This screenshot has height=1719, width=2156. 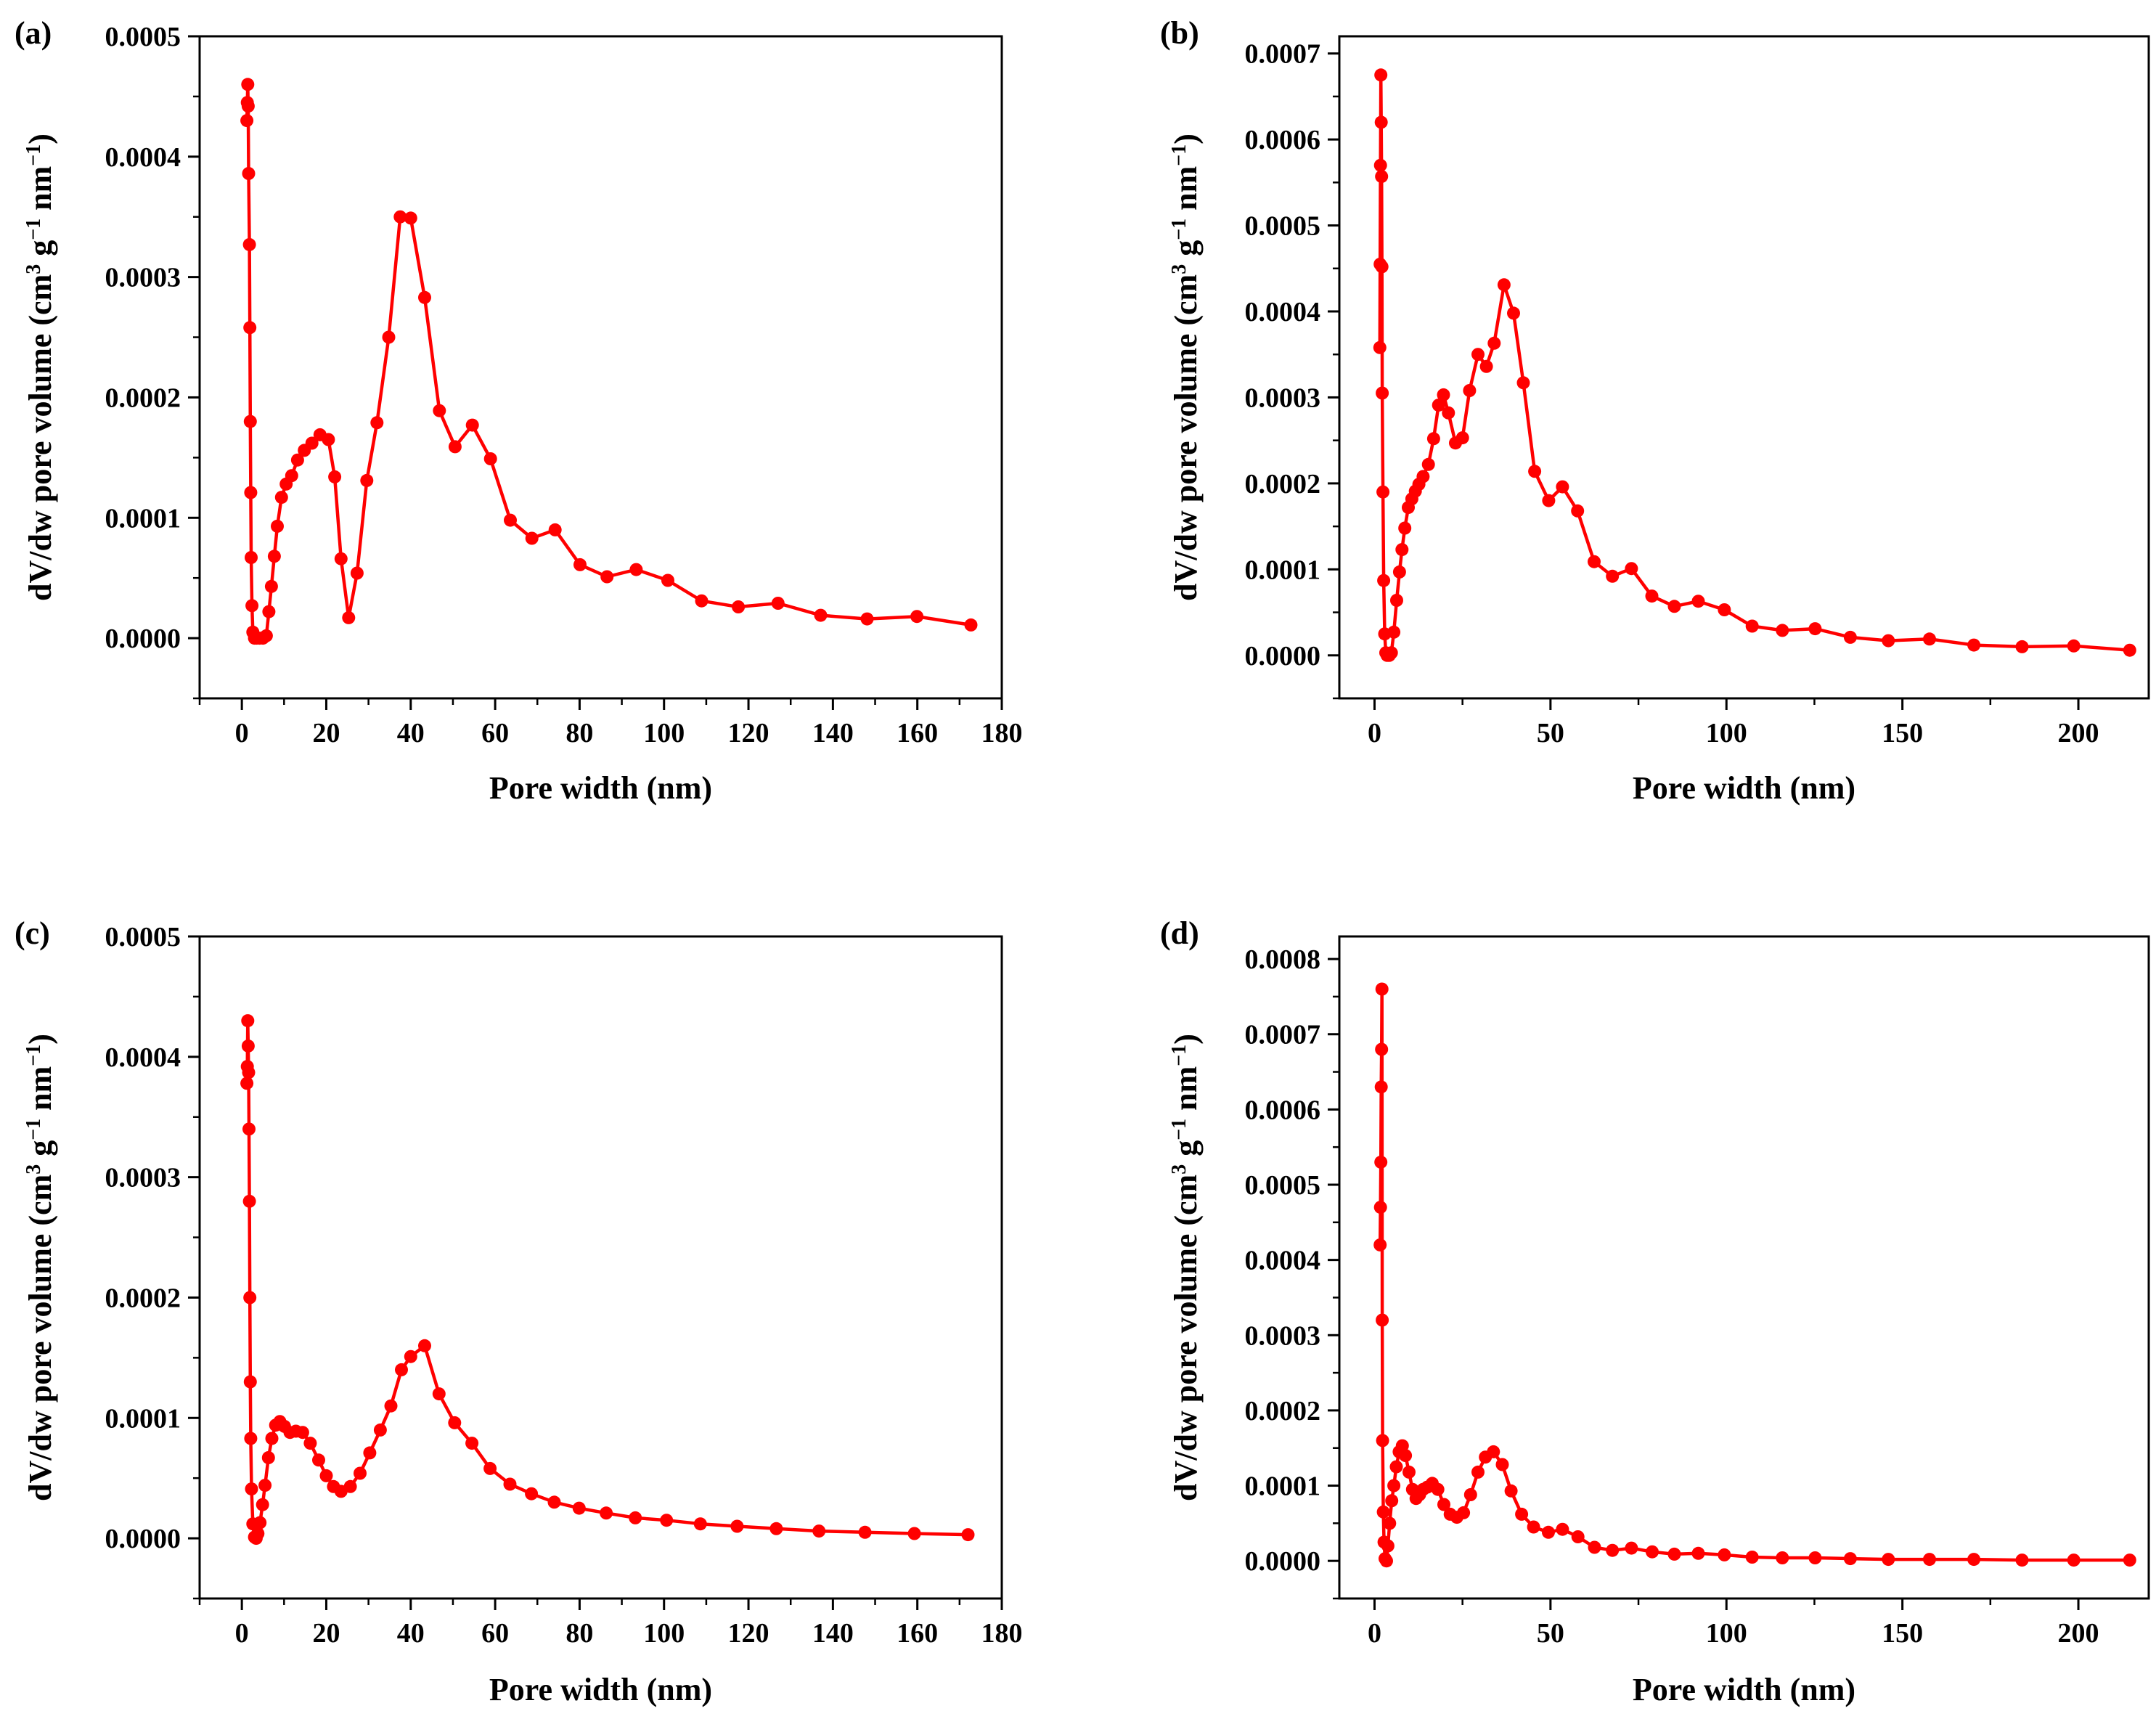 I want to click on y-axis-title-text: dV/dw pore volume (cm, so click(x=1186, y=437).